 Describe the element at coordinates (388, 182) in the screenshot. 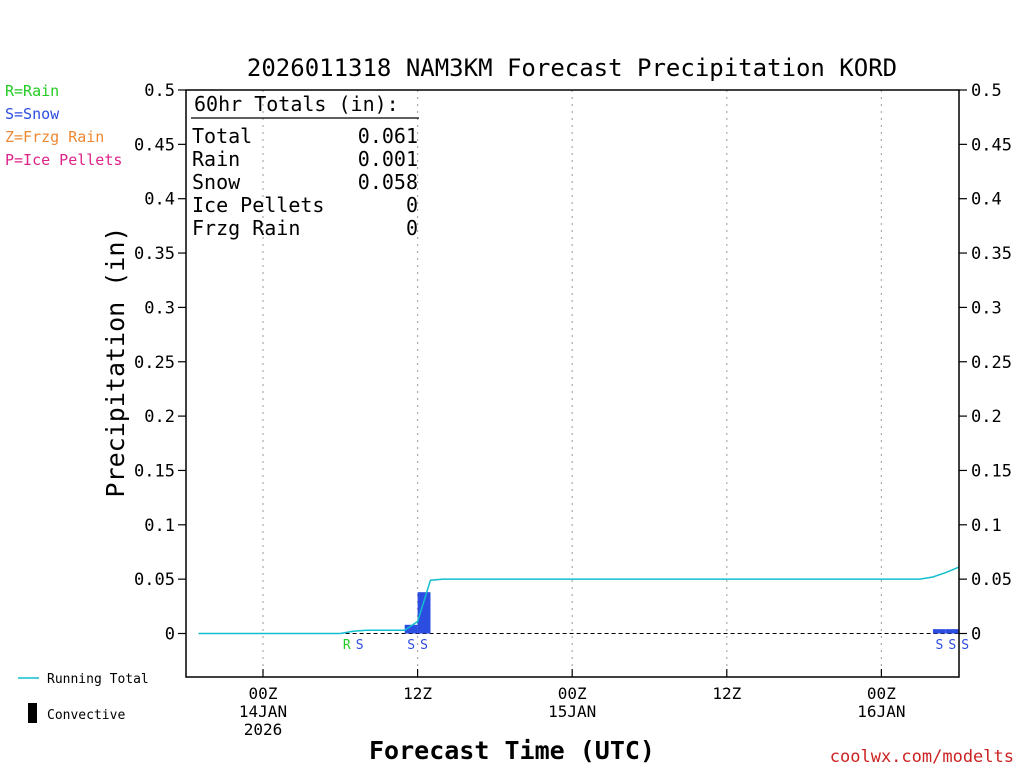

I see `totals-row-value: 0.058` at that location.